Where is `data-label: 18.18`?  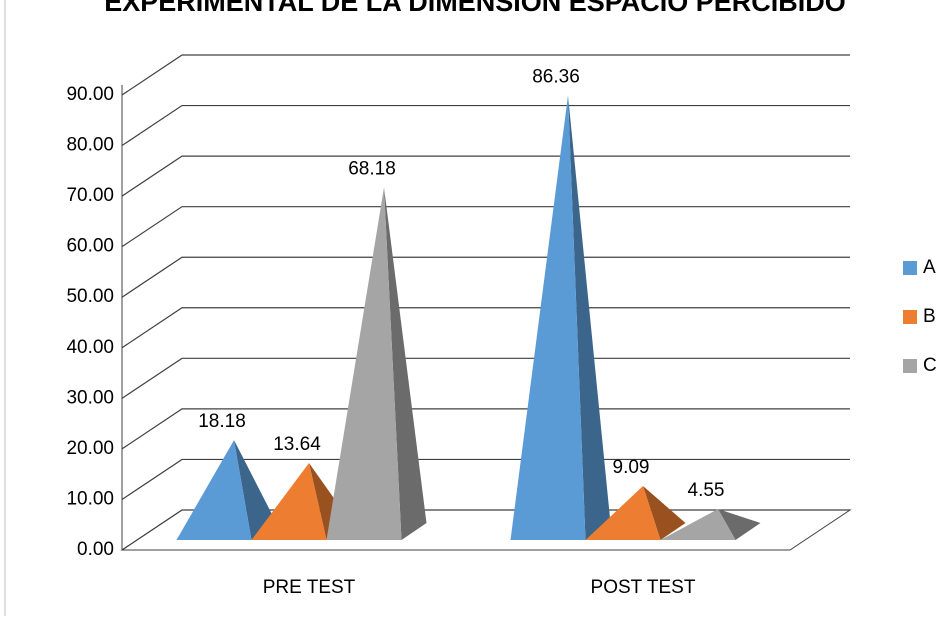 data-label: 18.18 is located at coordinates (222, 421).